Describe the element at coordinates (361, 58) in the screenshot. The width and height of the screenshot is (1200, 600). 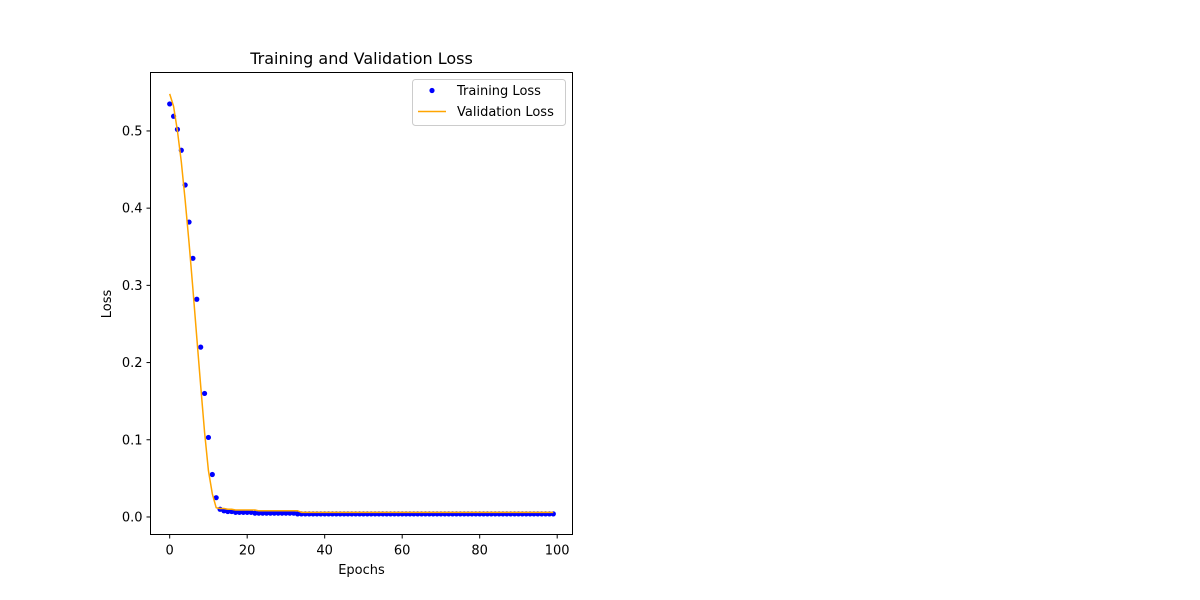
I see `chart-title: Training and Validation Loss` at that location.